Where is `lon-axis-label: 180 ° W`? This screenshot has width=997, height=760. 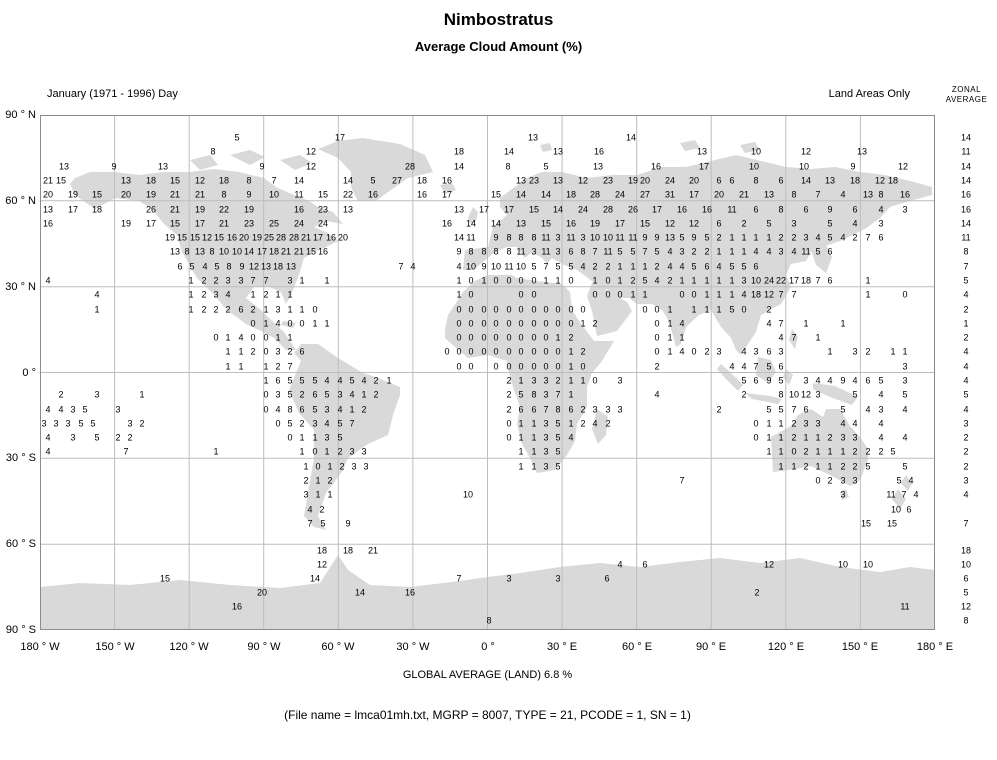 lon-axis-label: 180 ° W is located at coordinates (40, 647).